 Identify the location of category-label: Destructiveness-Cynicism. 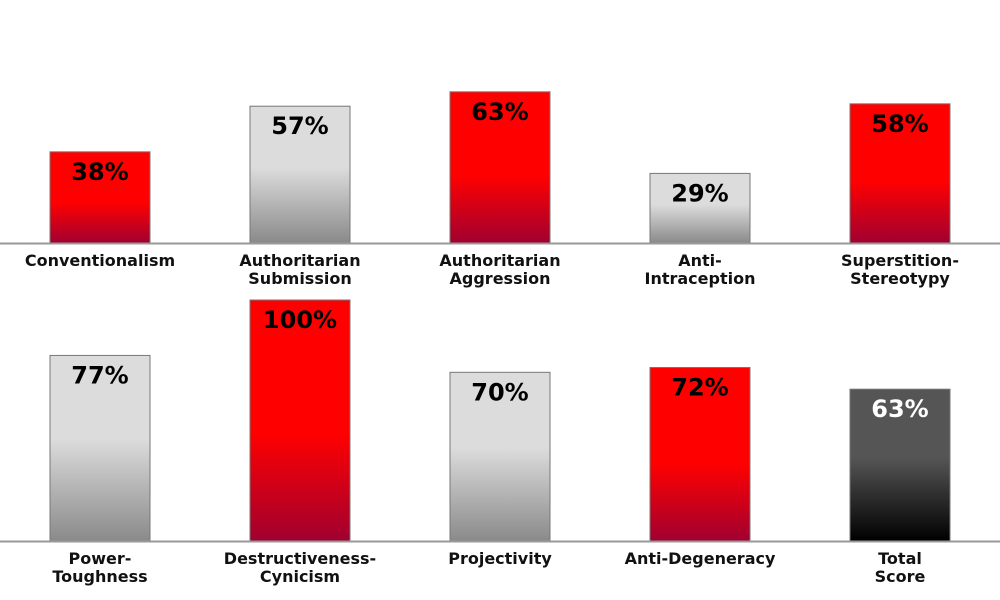
(300, 567).